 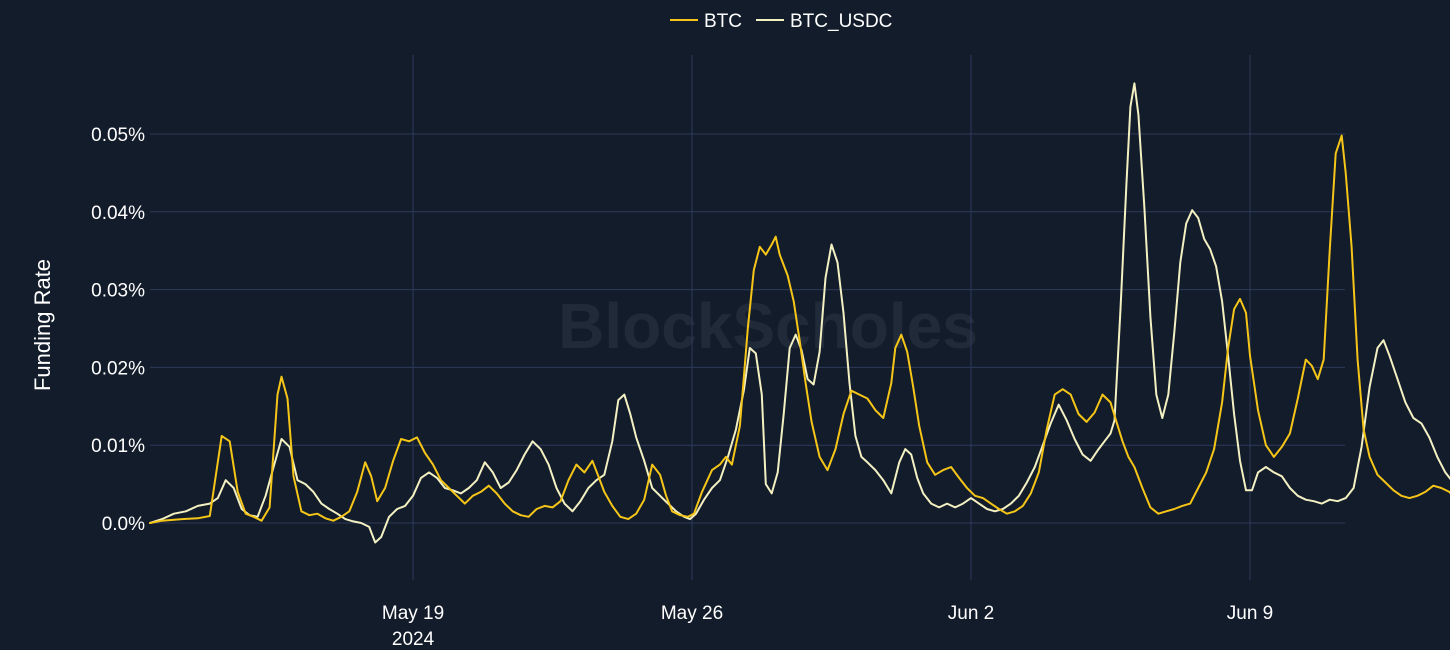 What do you see at coordinates (827, 626) in the screenshot?
I see `x-axis-ticks: May 19 2024 May 26 Jun 2 Jun 9` at bounding box center [827, 626].